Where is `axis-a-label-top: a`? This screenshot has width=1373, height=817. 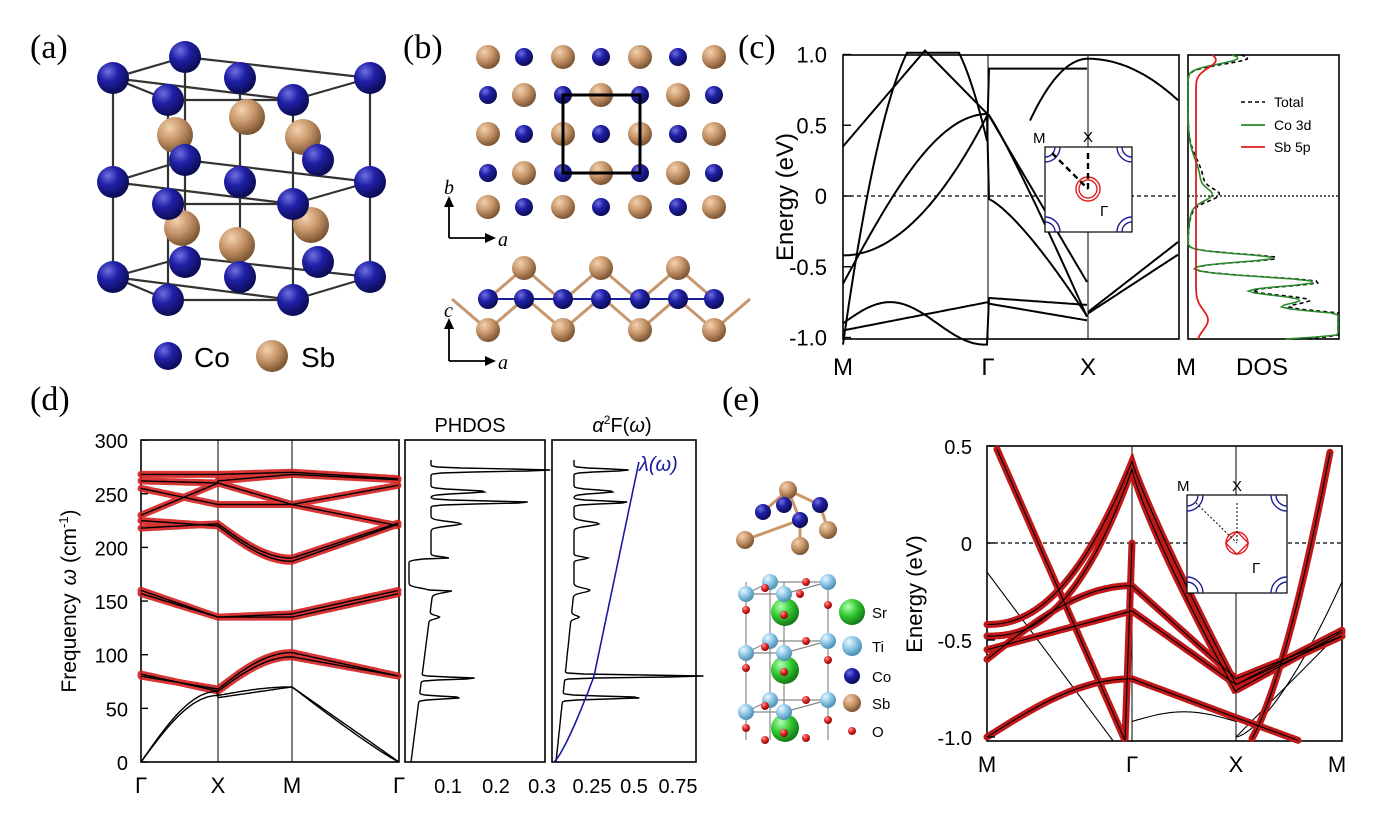 axis-a-label-top: a is located at coordinates (503, 240).